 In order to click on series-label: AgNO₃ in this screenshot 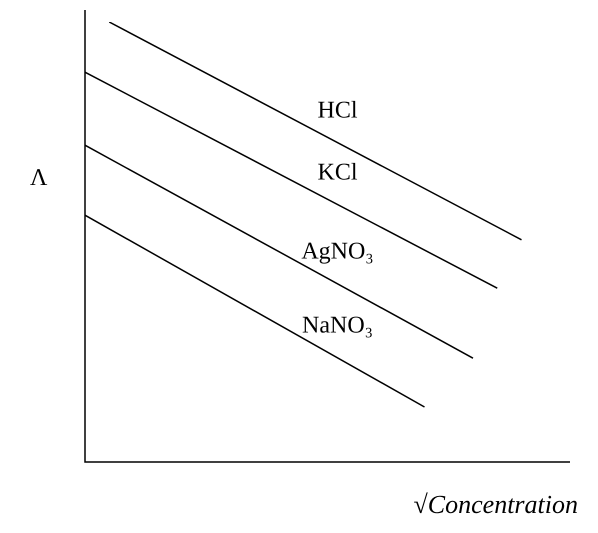, I will do `click(337, 251)`.